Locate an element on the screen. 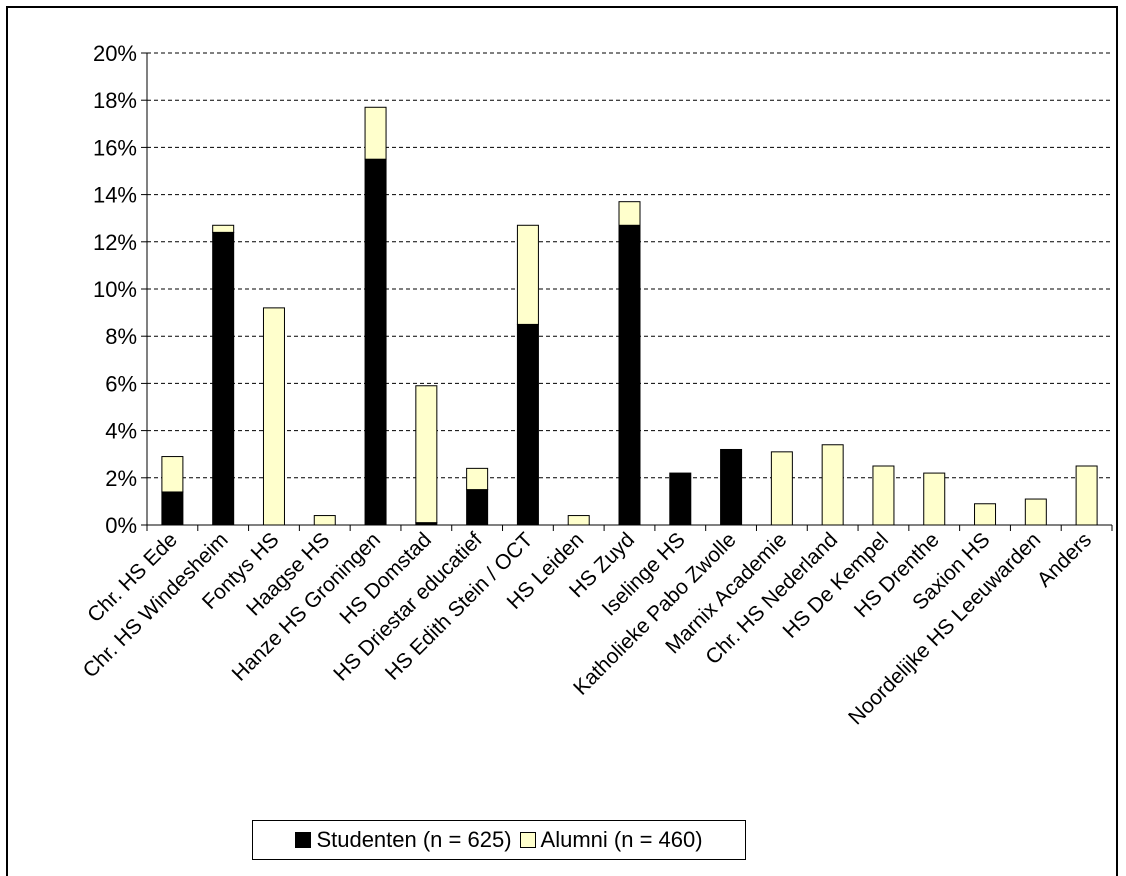 The image size is (1126, 876). y-tick-label: 14% is located at coordinates (115, 195).